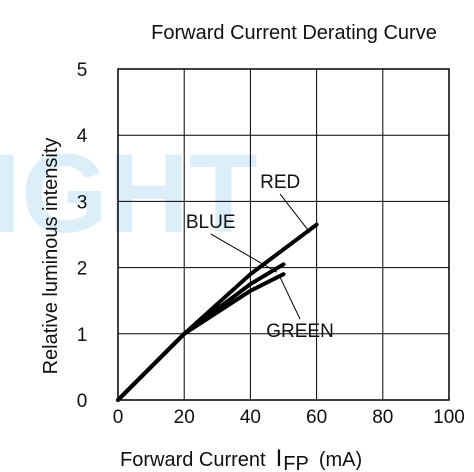 The width and height of the screenshot is (474, 472). I want to click on leader-line-blue, so click(244, 253).